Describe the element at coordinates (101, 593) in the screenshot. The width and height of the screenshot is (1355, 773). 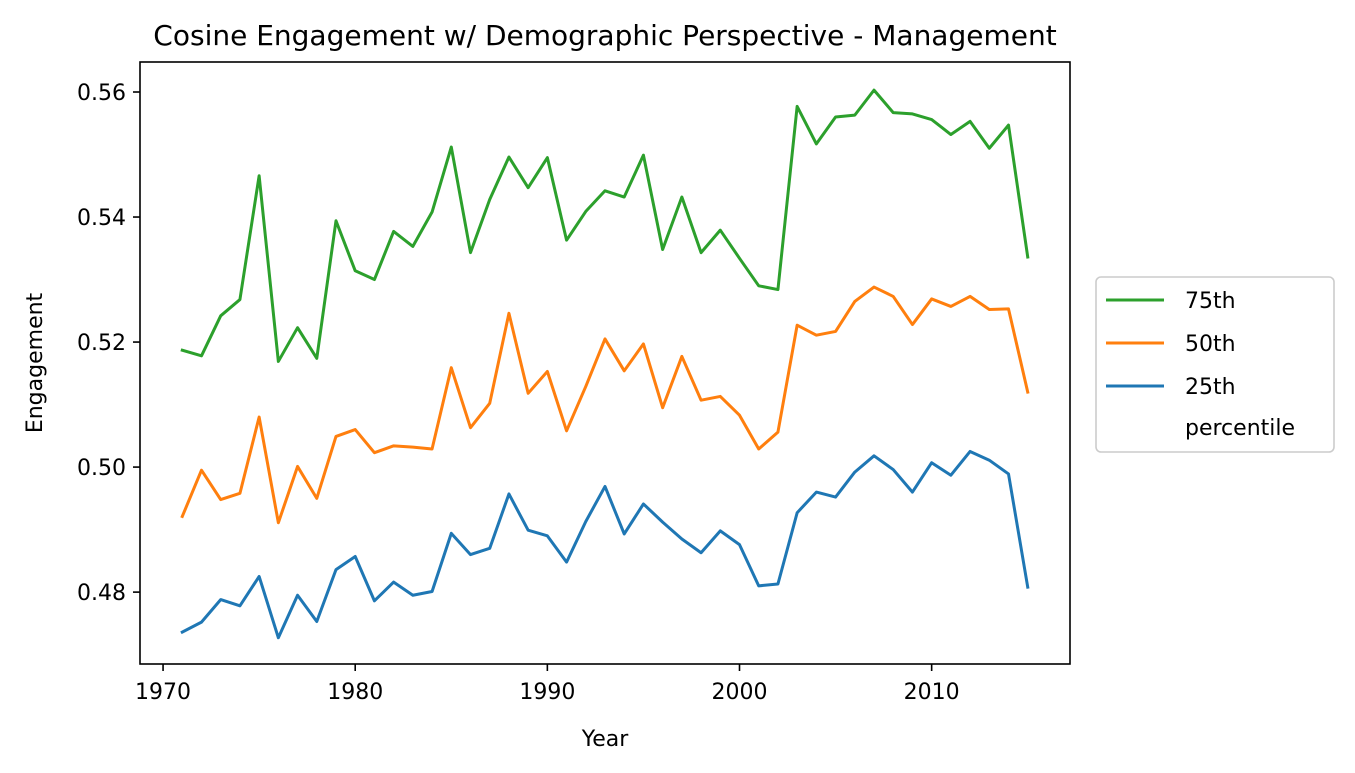
I see `y-tick-label: 0.48` at that location.